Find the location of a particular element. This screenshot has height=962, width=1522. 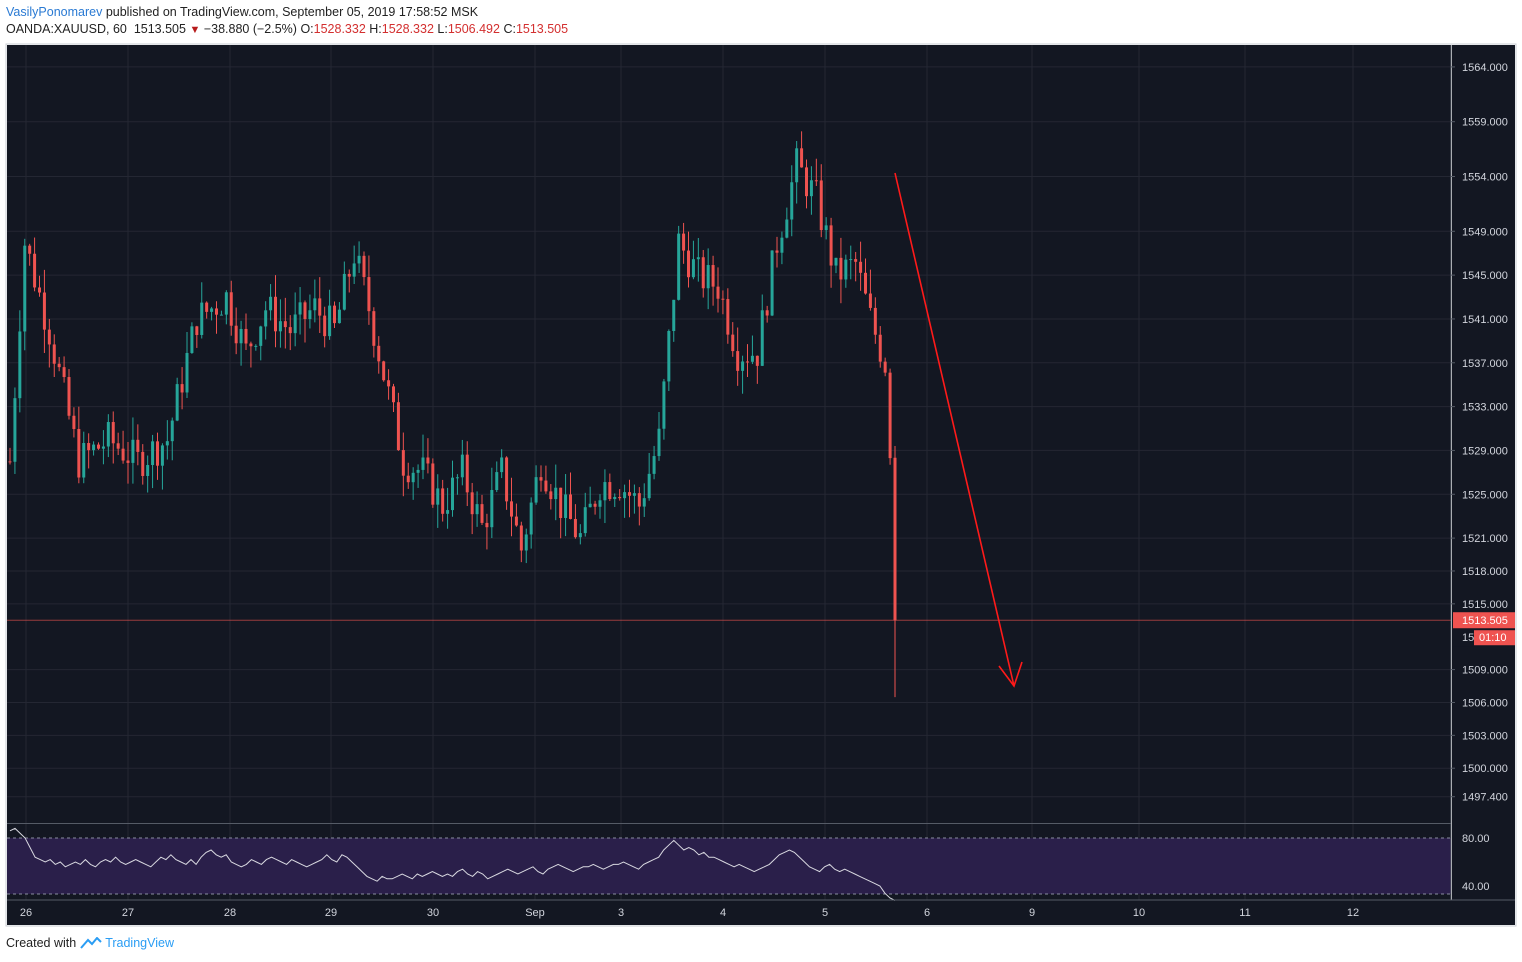

y-tick-label: 1564.000 is located at coordinates (1485, 68).